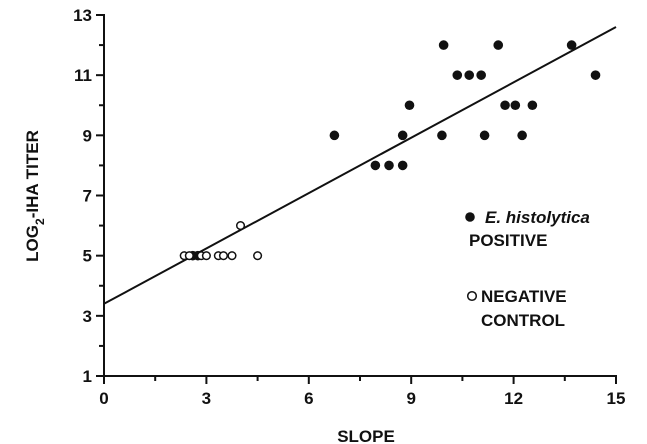  I want to click on y-axis-title-rest: -IHA TITER, so click(32, 174).